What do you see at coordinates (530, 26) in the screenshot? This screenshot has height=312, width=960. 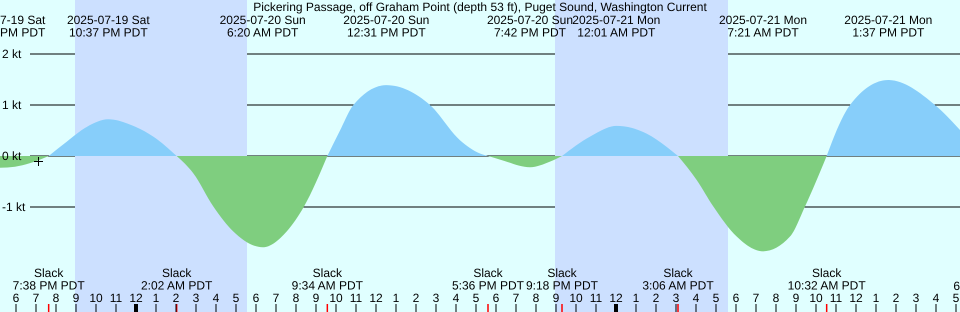 I see `annotation: 2025-07-20 Sun 7:42 PM PDT` at bounding box center [530, 26].